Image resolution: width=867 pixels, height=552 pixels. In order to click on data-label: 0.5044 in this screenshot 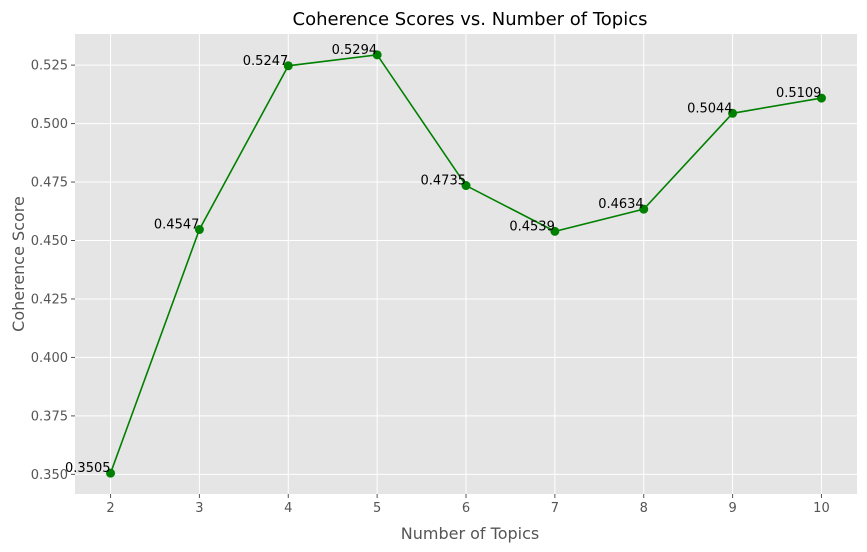, I will do `click(710, 108)`.